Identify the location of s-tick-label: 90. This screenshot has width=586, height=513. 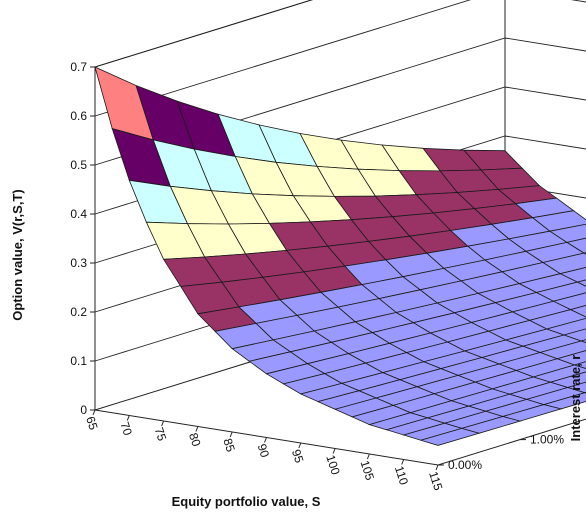
(264, 450).